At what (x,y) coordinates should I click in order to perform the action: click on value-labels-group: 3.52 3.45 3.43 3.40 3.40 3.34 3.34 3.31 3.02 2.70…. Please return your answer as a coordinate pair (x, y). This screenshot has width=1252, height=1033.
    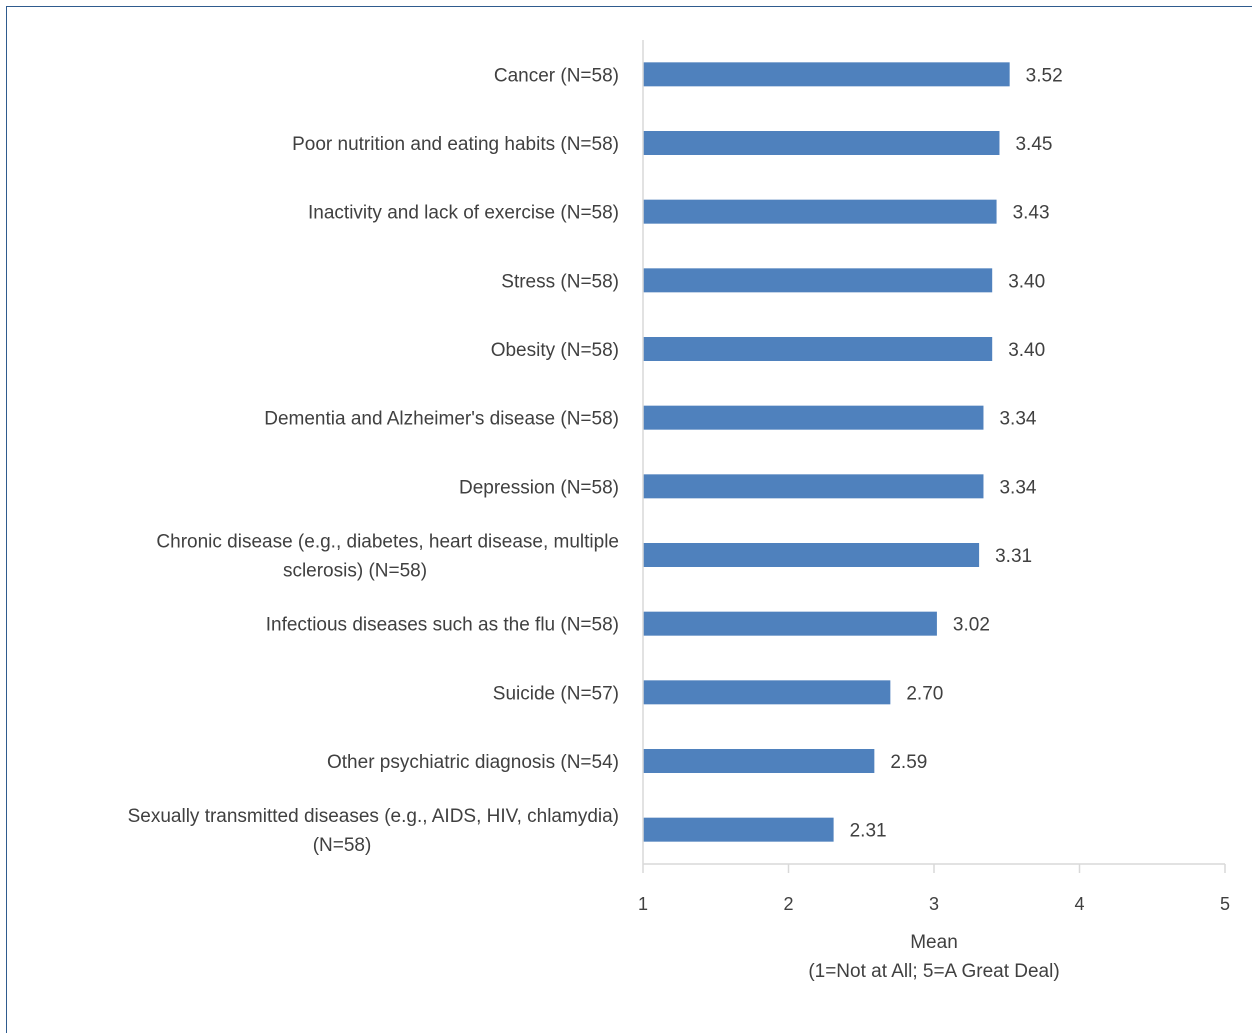
    Looking at the image, I should click on (956, 453).